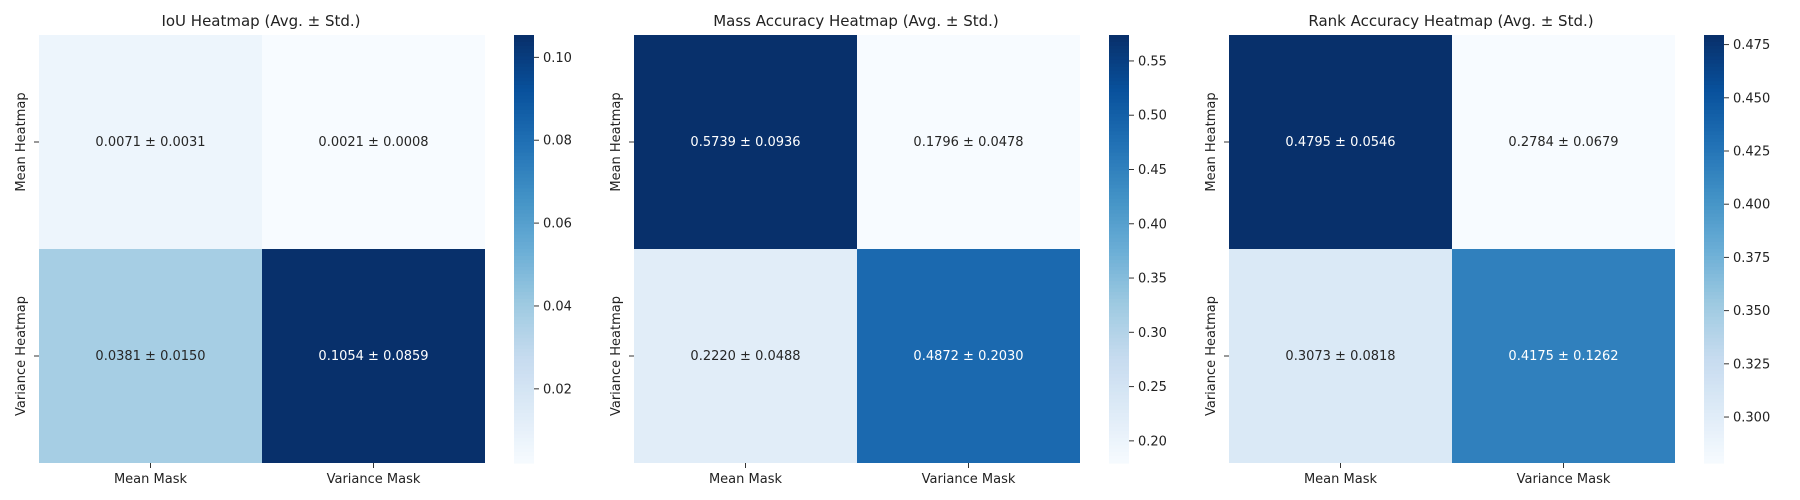 The height and width of the screenshot is (500, 1800). I want to click on cell-value-label: 0.5739 ± 0.0936, so click(745, 142).